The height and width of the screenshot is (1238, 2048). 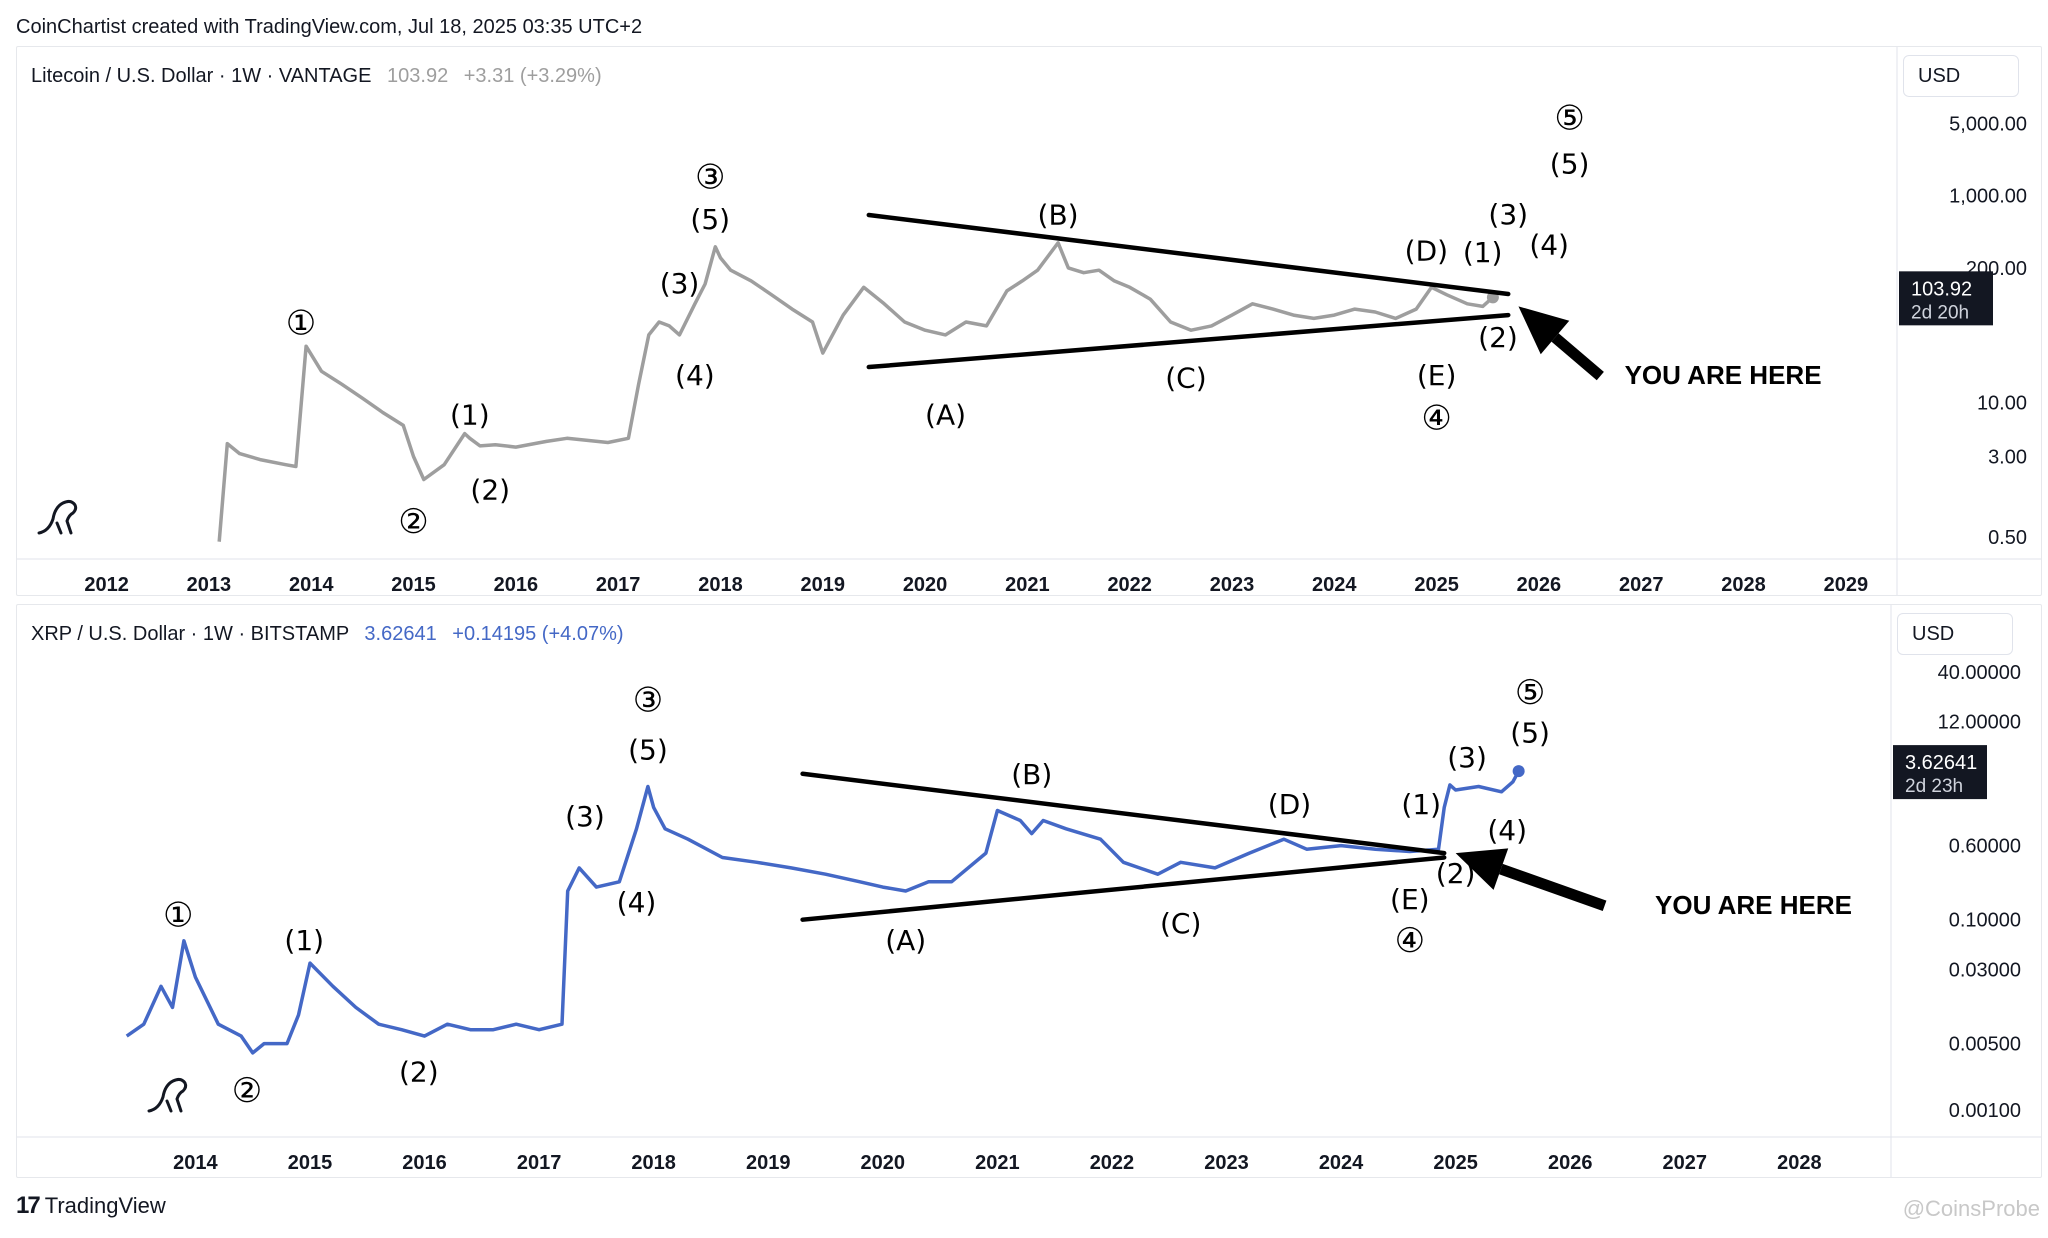 What do you see at coordinates (1531, 879) in the screenshot?
I see `you-are-here-arrow` at bounding box center [1531, 879].